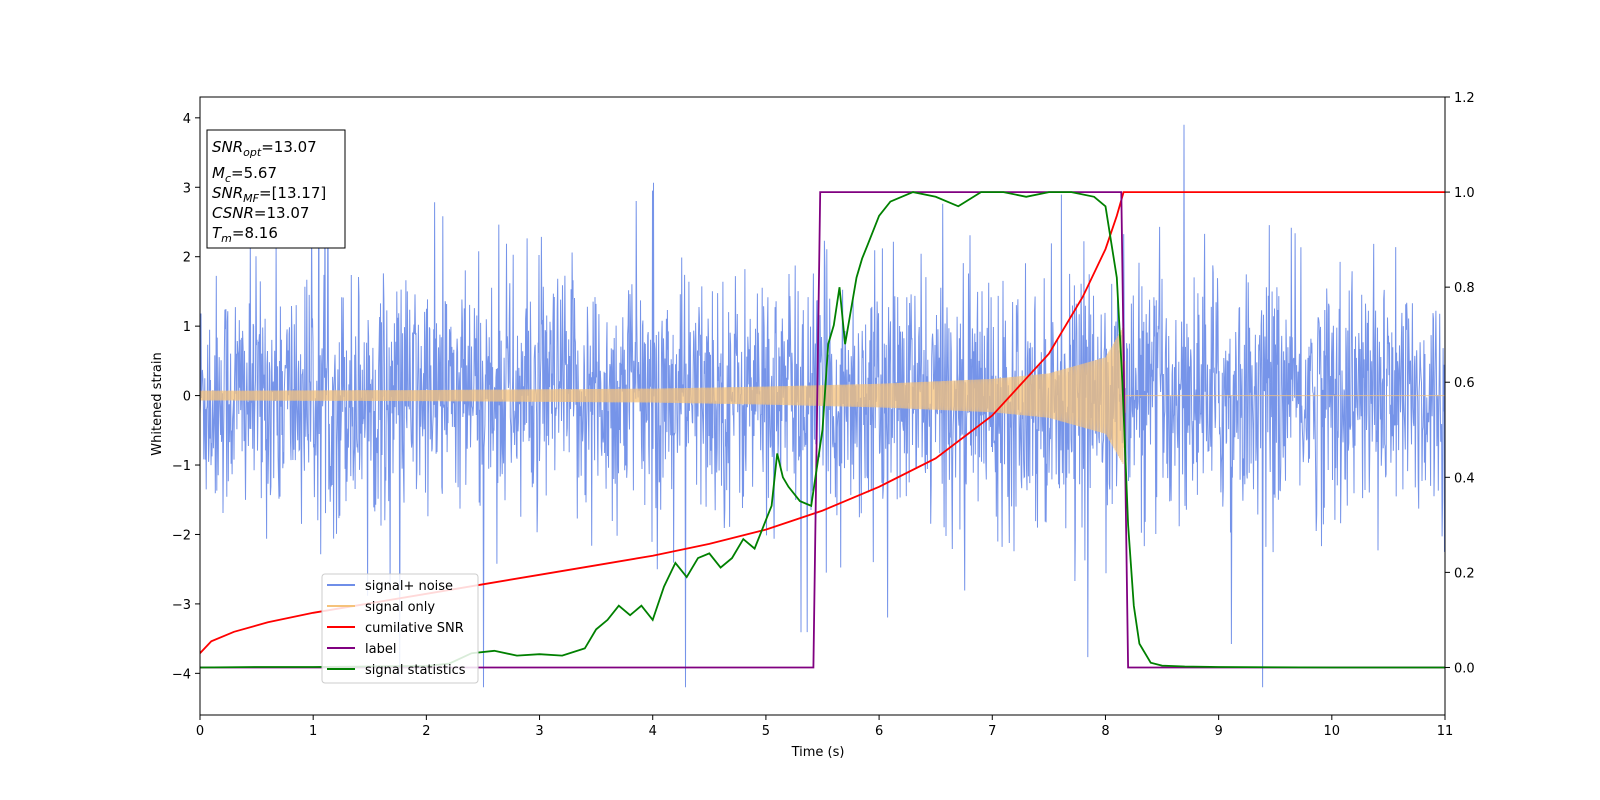 This screenshot has width=1600, height=800. What do you see at coordinates (1464, 98) in the screenshot?
I see `y2-tick-label: 1.2` at bounding box center [1464, 98].